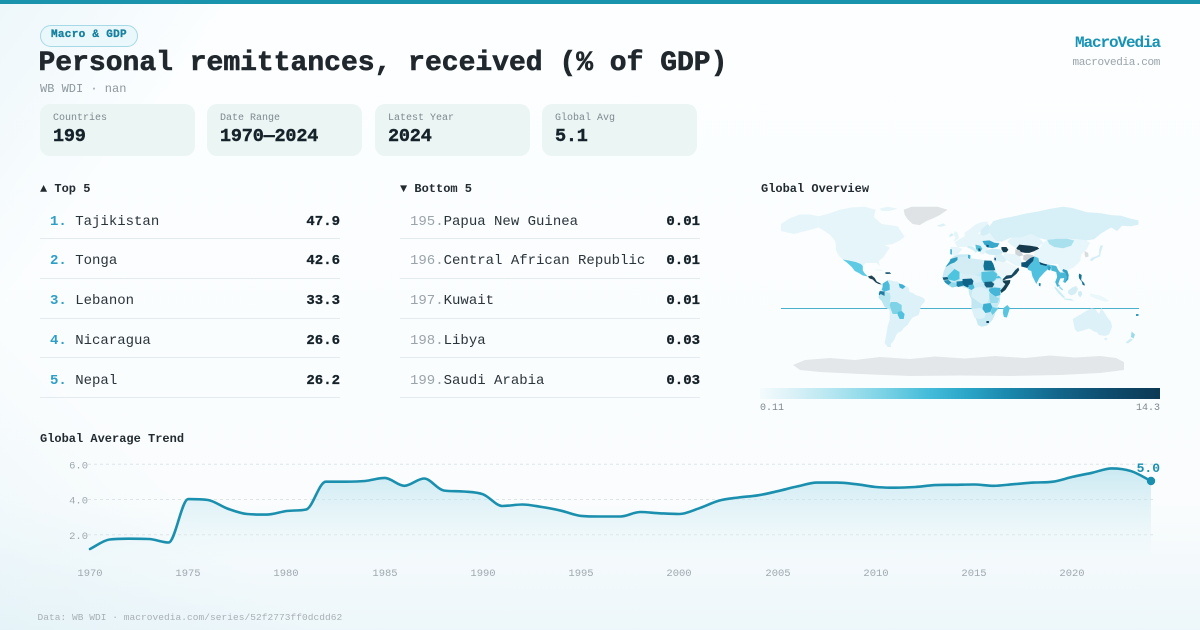 Image resolution: width=1200 pixels, height=630 pixels. Describe the element at coordinates (78, 537) in the screenshot. I see `svg-text: 2.0` at that location.